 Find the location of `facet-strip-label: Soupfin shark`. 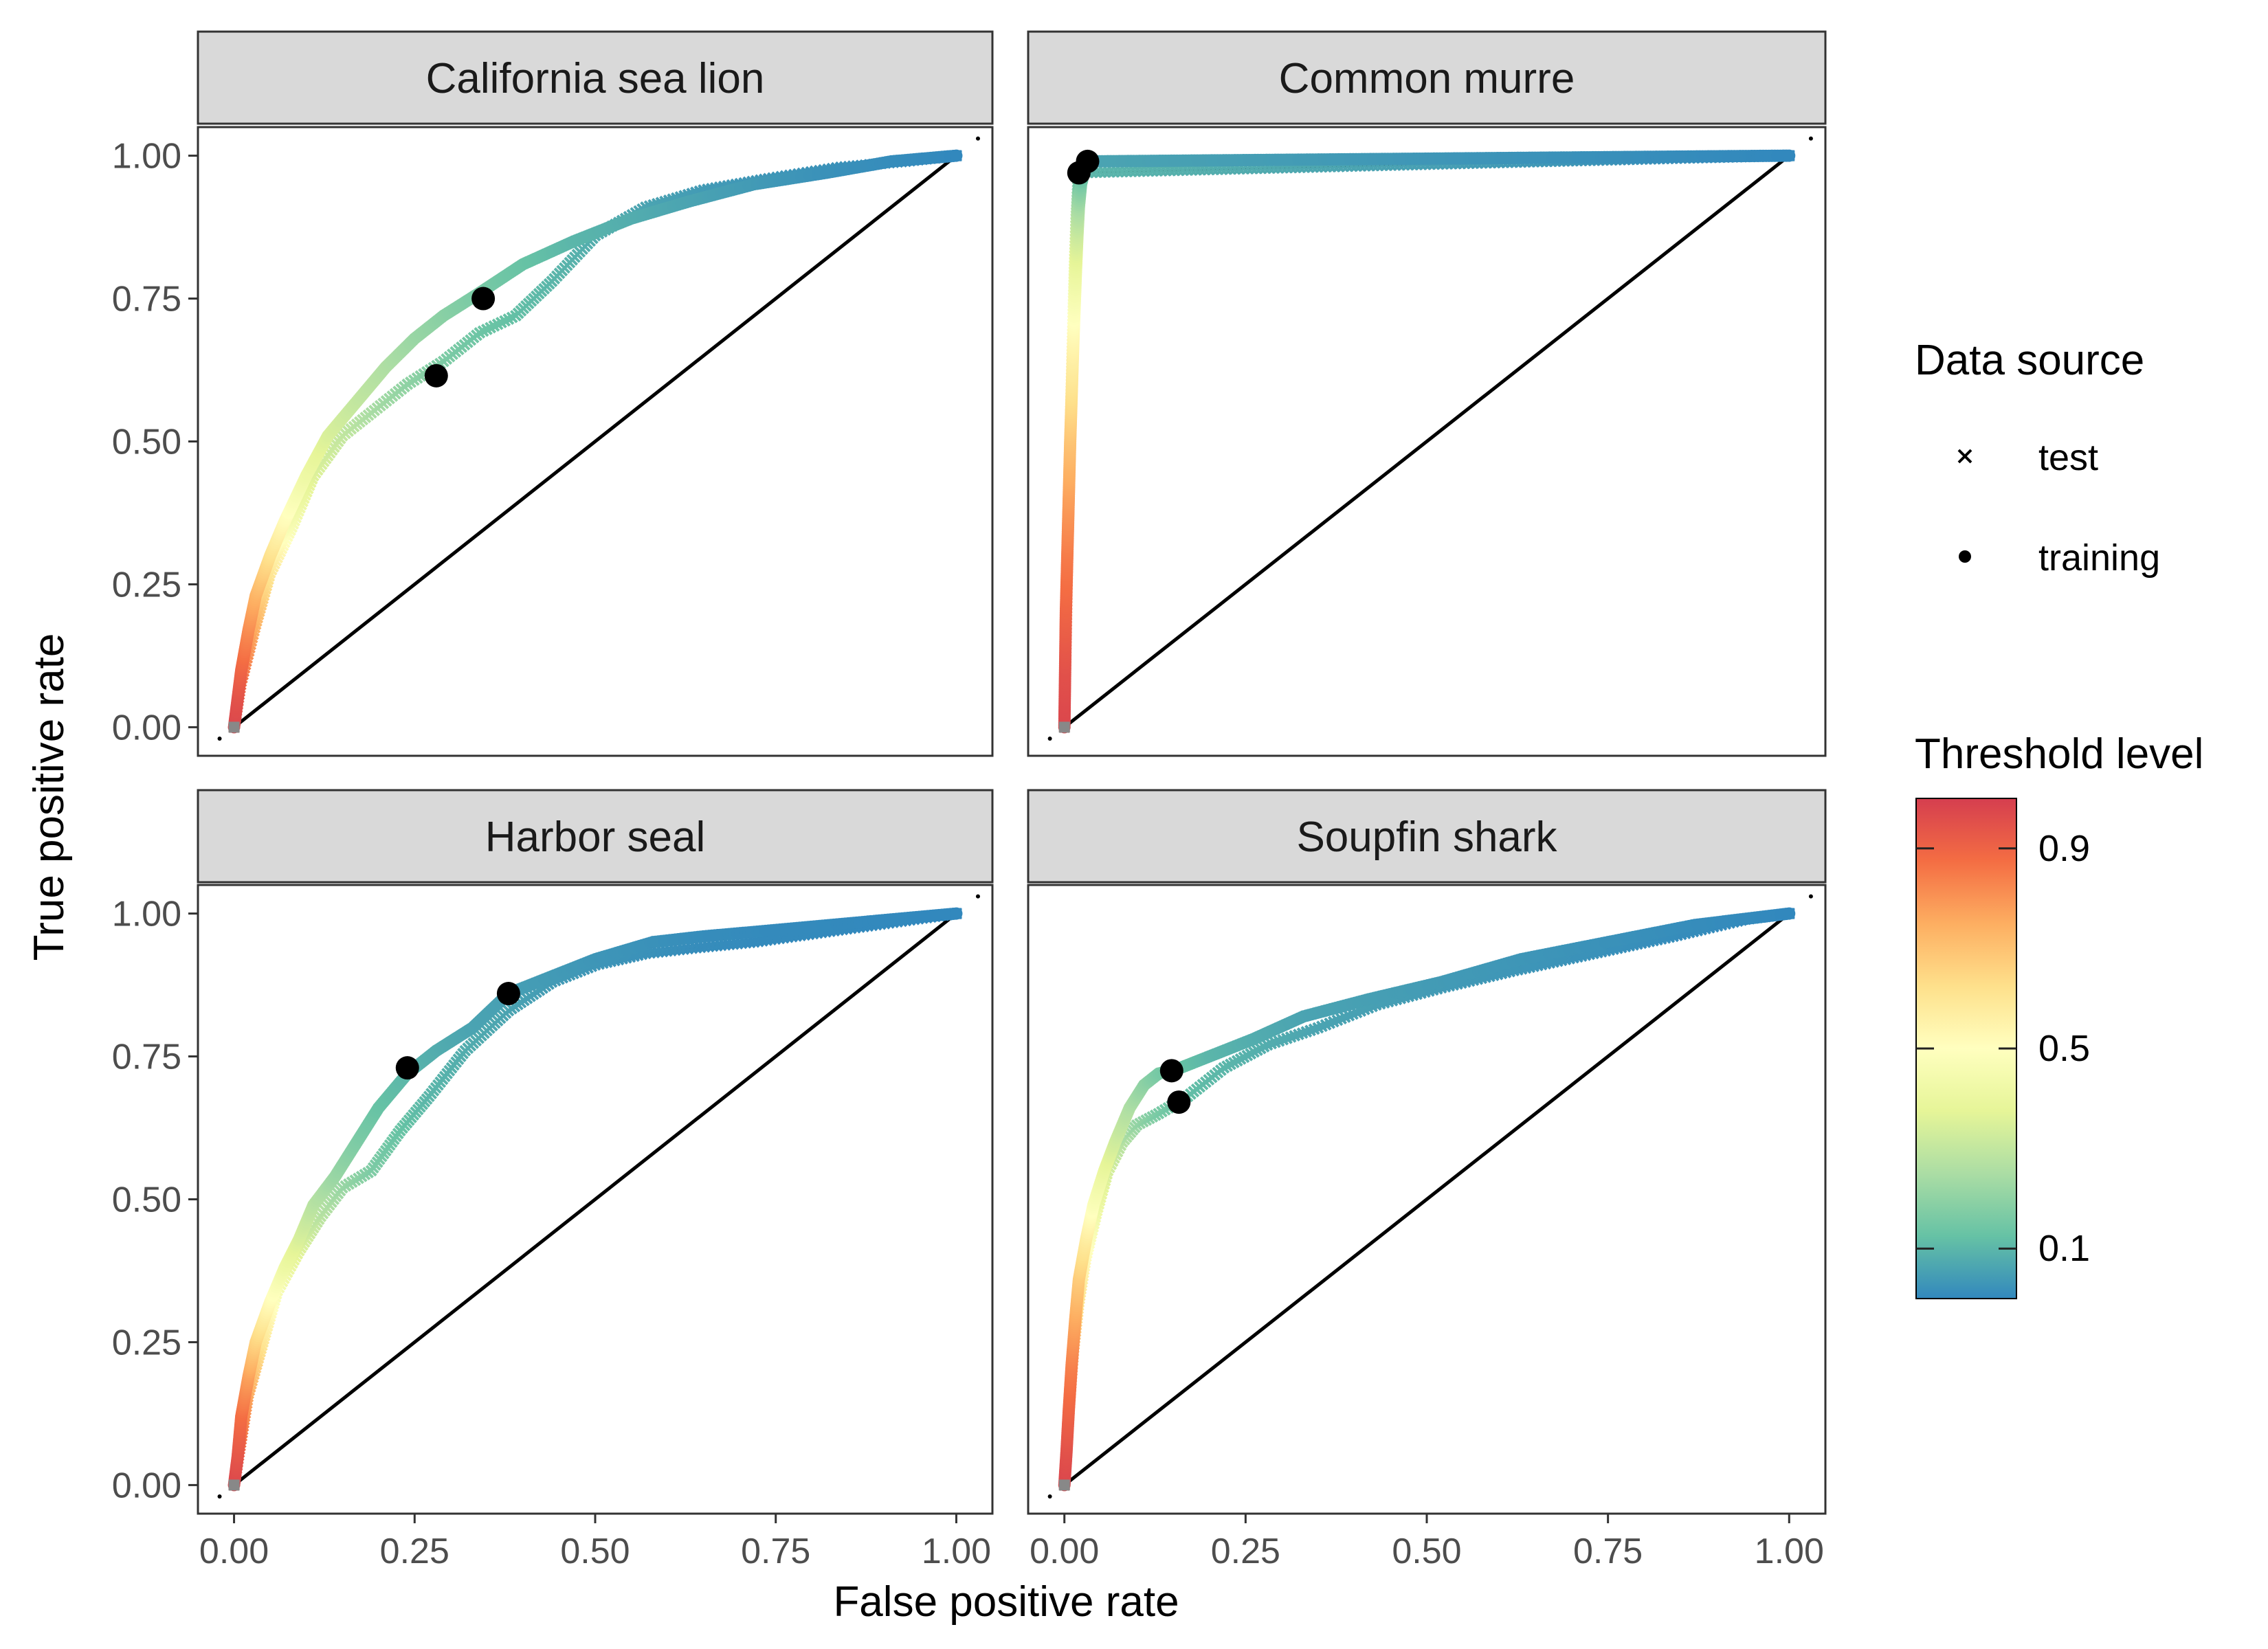

facet-strip-label: Soupfin shark is located at coordinates (1426, 838).